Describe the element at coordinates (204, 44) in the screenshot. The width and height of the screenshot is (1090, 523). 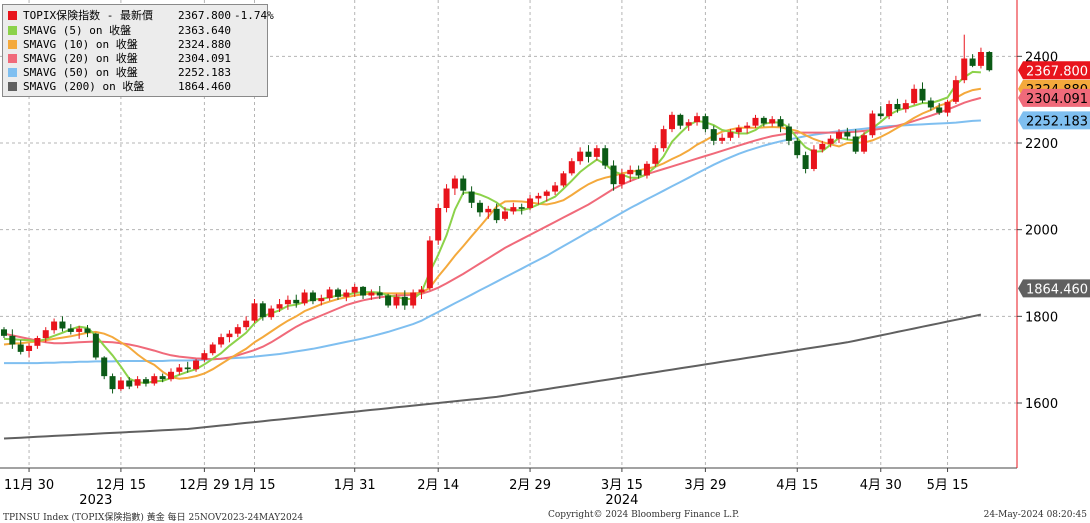
I see `legend-item-value: 2324.880` at that location.